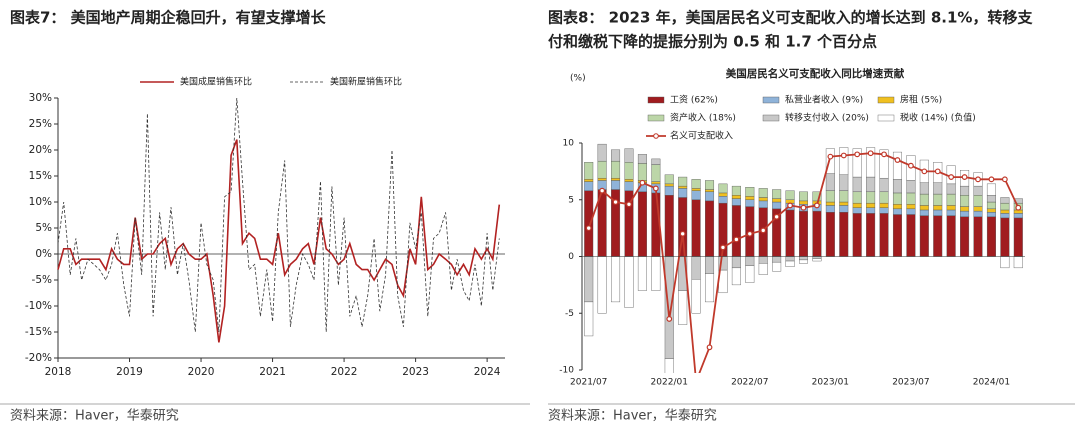  I want to click on legend-label: 名义可支配收入, so click(701, 136).